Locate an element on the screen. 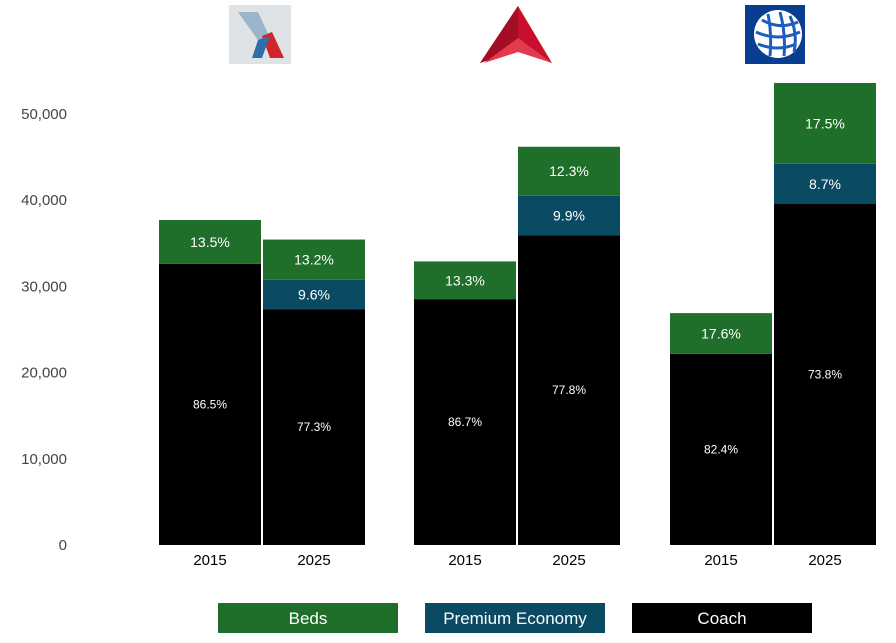 The image size is (896, 643). data-label-coach: 73.8% is located at coordinates (825, 375).